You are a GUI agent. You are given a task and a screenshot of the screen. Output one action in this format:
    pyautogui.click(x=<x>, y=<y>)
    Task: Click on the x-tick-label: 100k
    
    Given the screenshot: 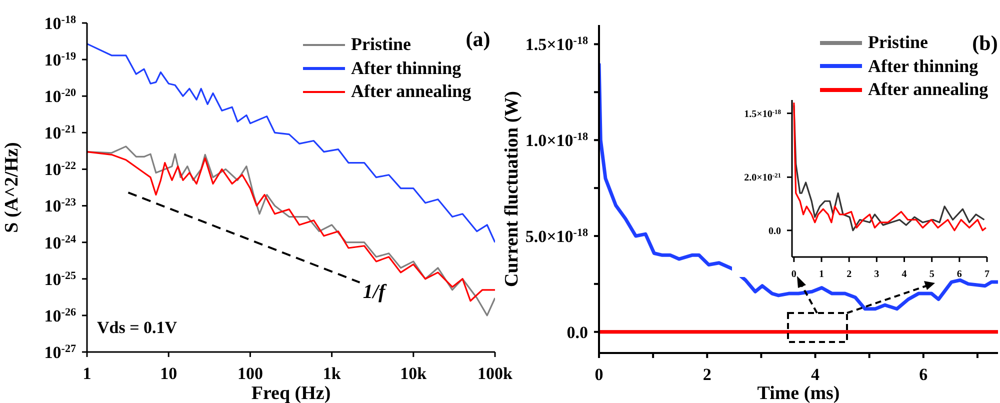 What is the action you would take?
    pyautogui.click(x=496, y=373)
    